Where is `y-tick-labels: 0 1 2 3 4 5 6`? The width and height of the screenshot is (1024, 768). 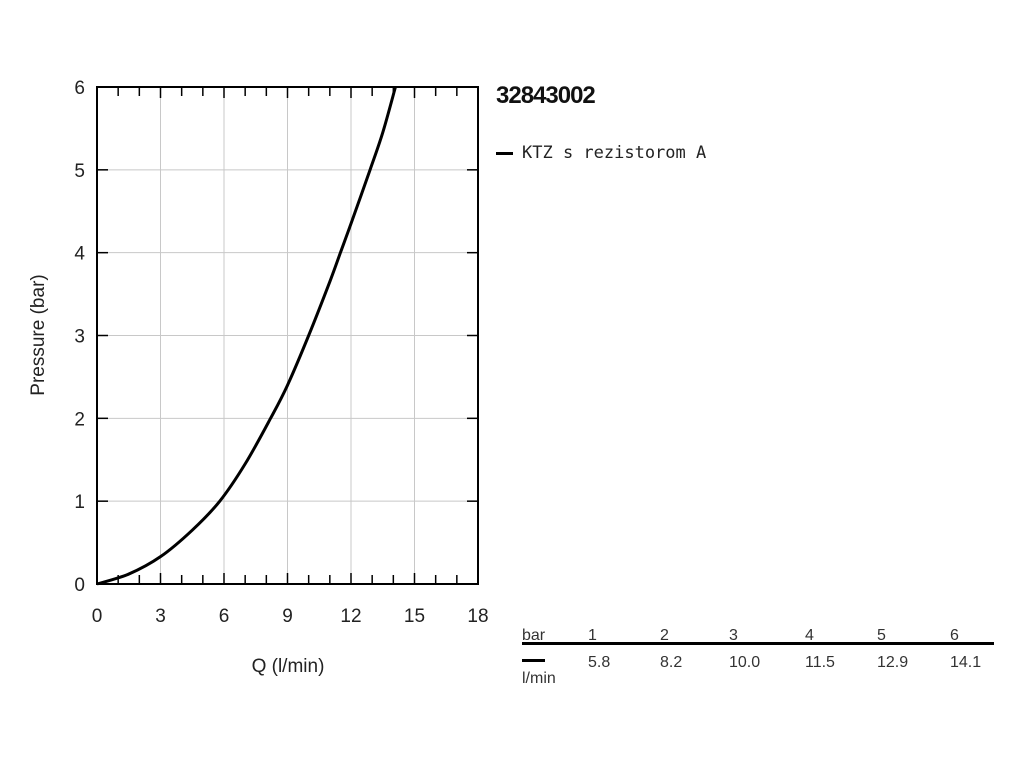 y-tick-labels: 0 1 2 3 4 5 6 is located at coordinates (79, 337).